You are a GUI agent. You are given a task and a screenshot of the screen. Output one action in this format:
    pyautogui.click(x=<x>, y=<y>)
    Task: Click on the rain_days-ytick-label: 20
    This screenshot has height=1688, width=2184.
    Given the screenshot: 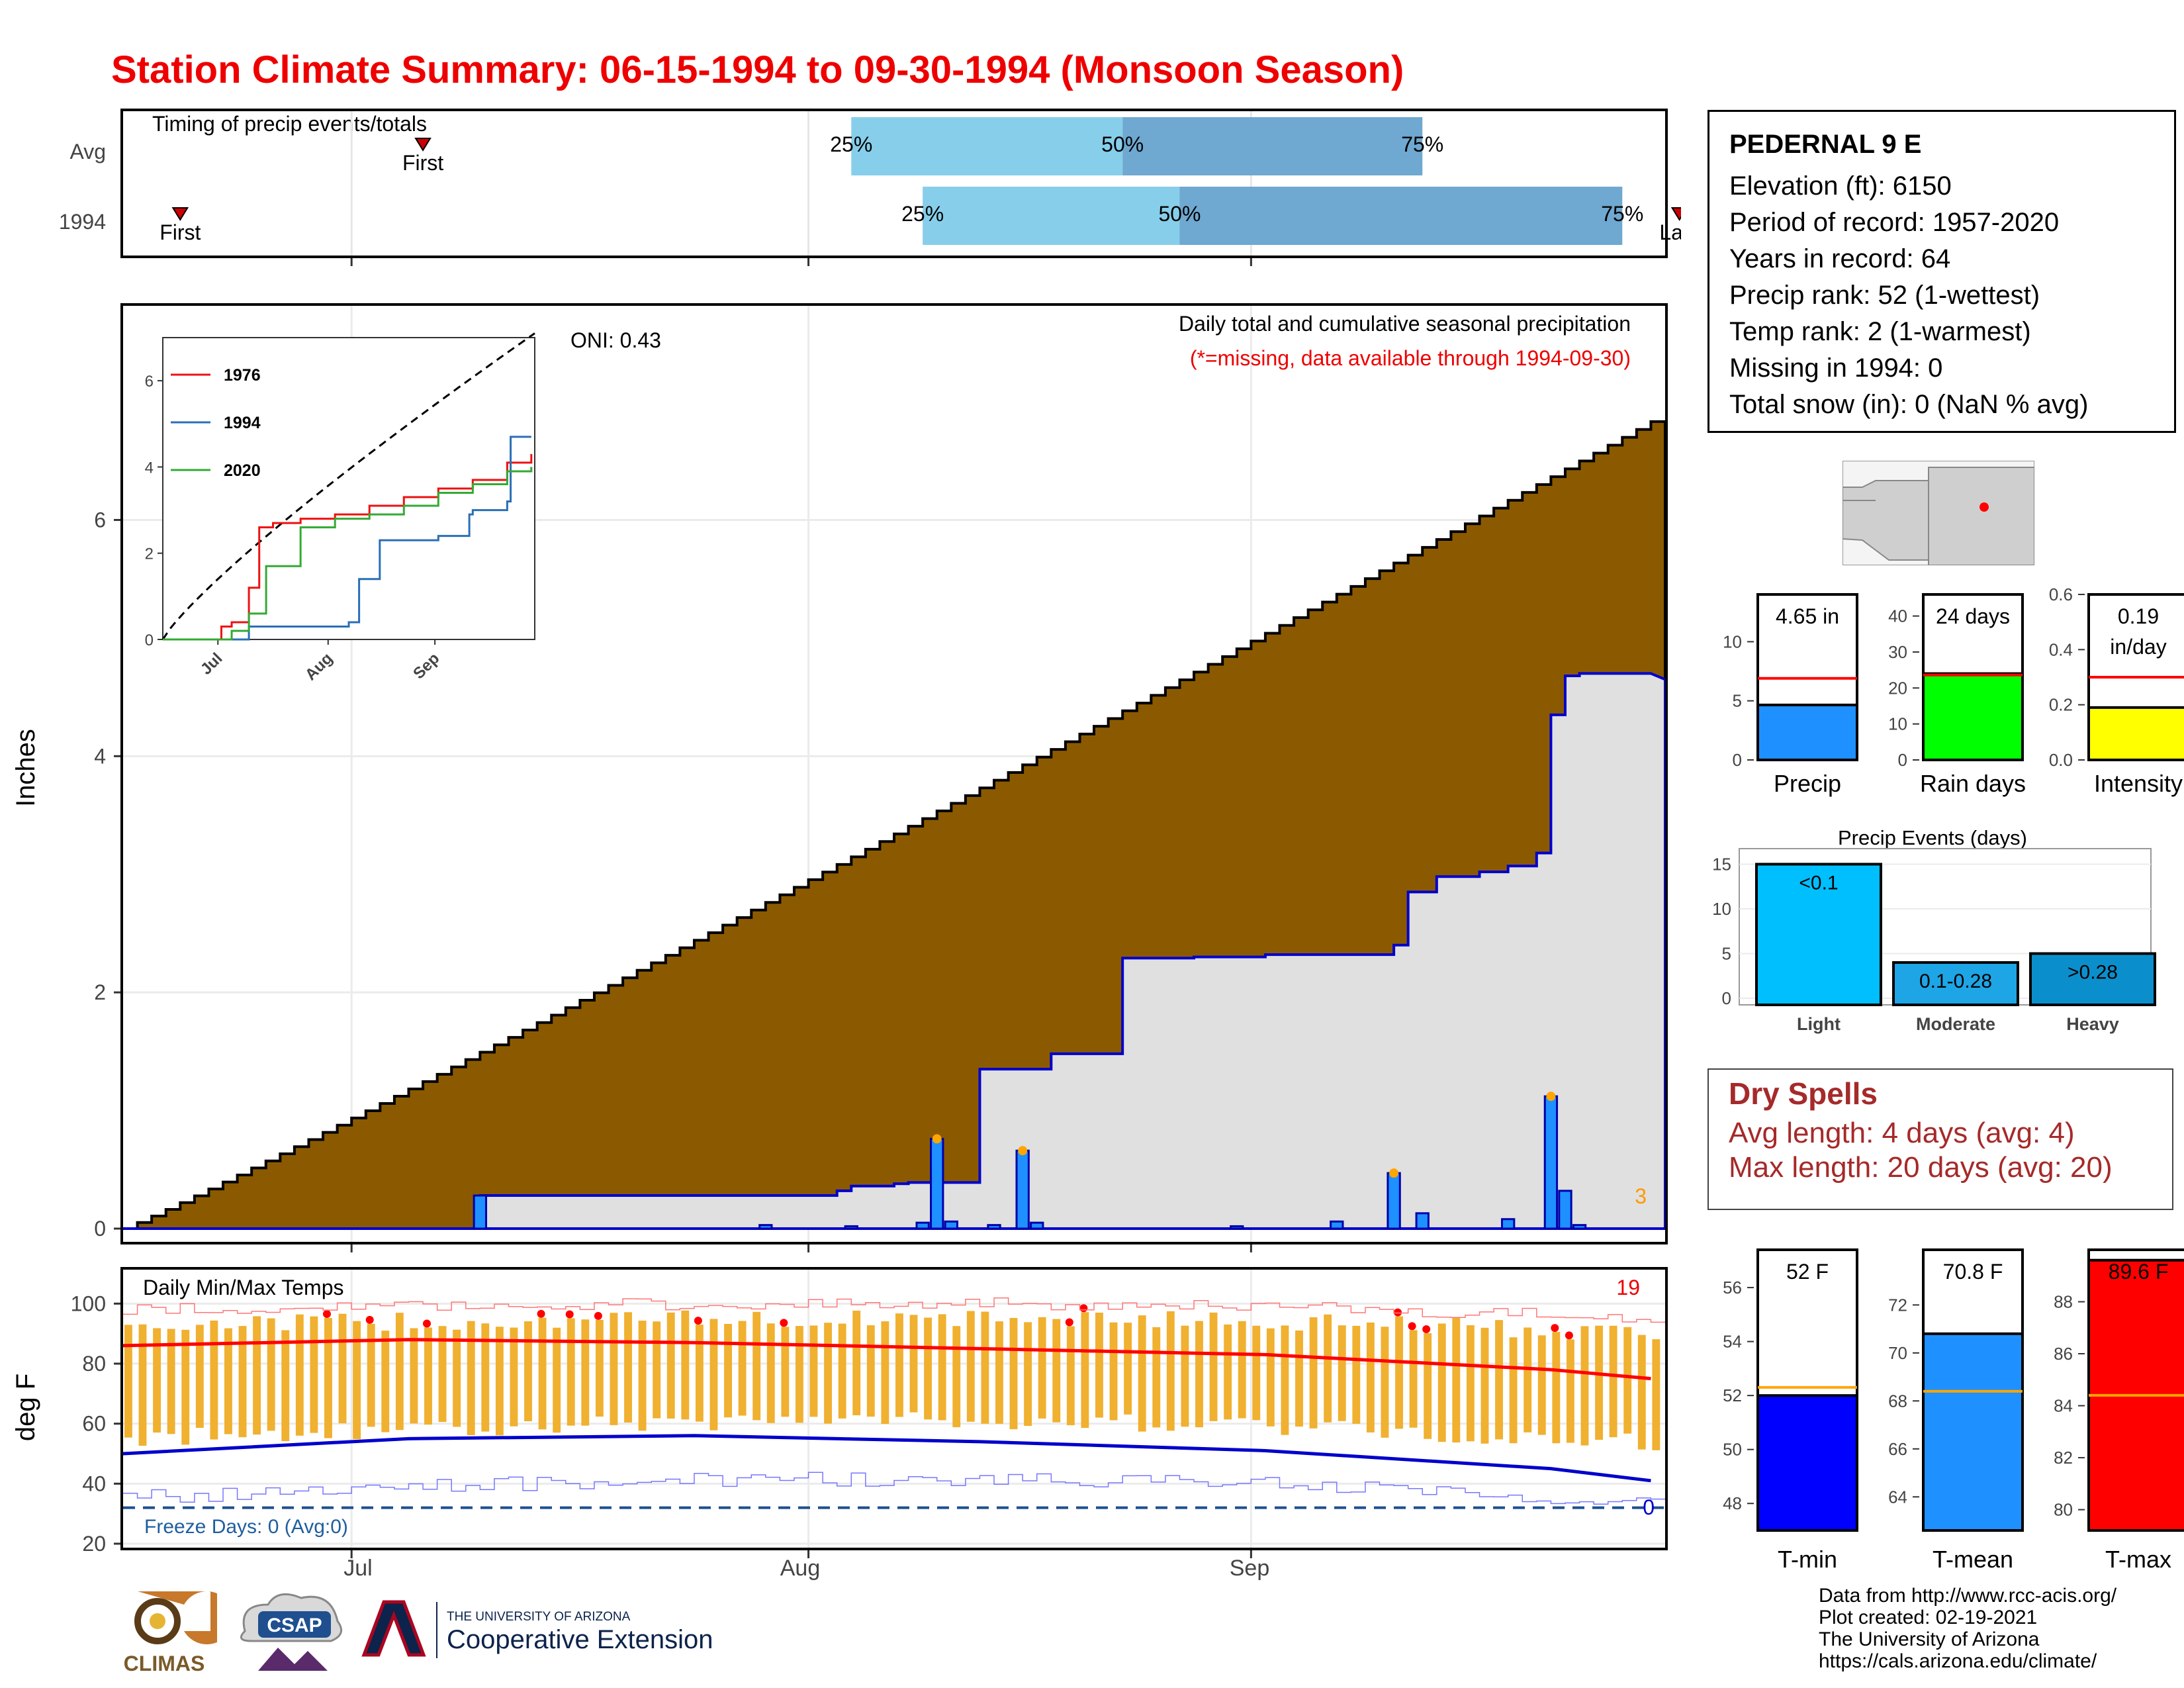 What is the action you would take?
    pyautogui.click(x=1897, y=688)
    